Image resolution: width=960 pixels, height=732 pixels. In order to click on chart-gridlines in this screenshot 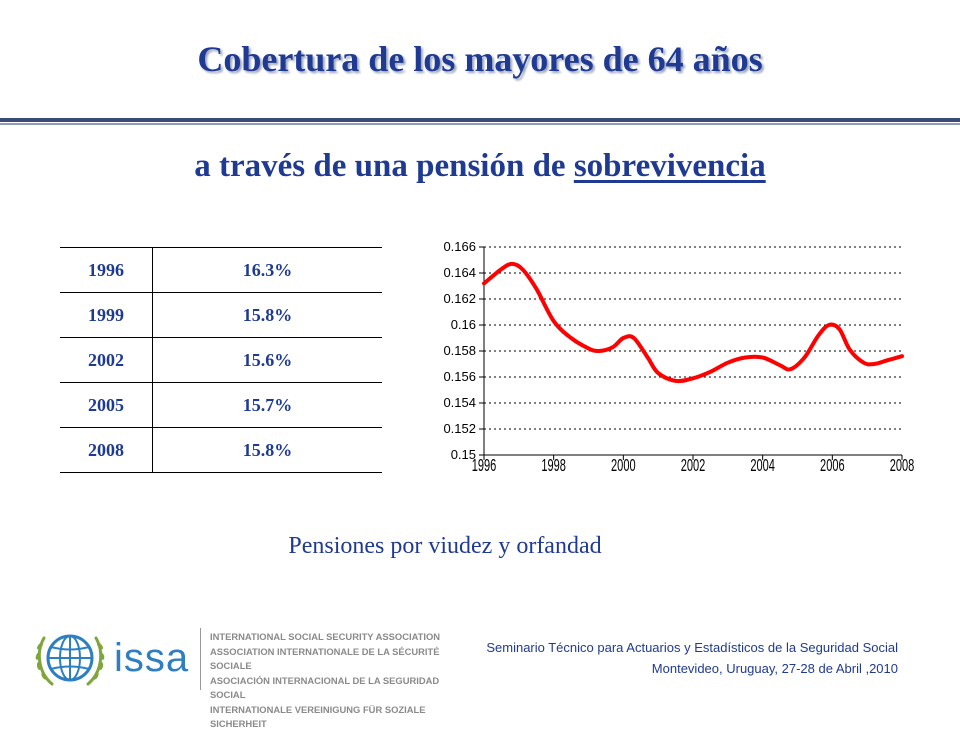, I will do `click(693, 338)`.